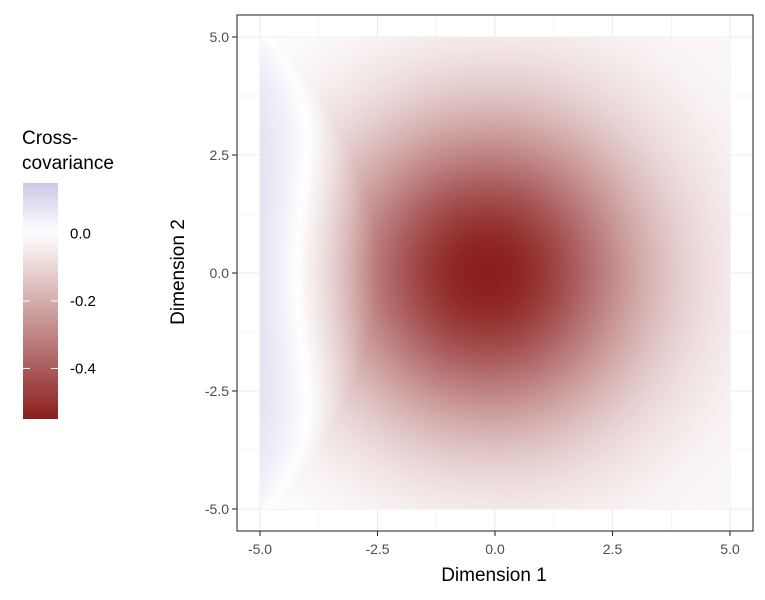  I want to click on legend: Cross- covariance 0.0 -0.2 -0.4, so click(68, 273).